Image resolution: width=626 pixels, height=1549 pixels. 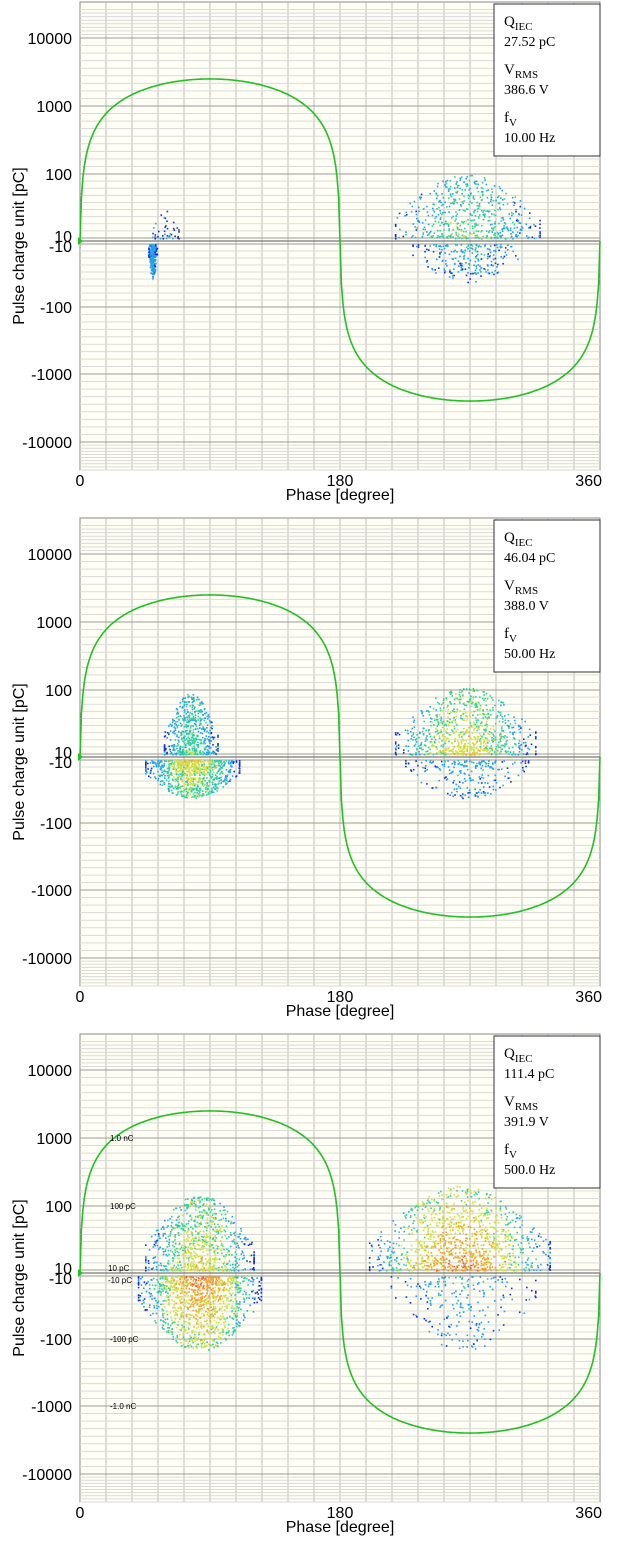 What do you see at coordinates (58, 691) in the screenshot?
I see `y-tick-label: 100` at bounding box center [58, 691].